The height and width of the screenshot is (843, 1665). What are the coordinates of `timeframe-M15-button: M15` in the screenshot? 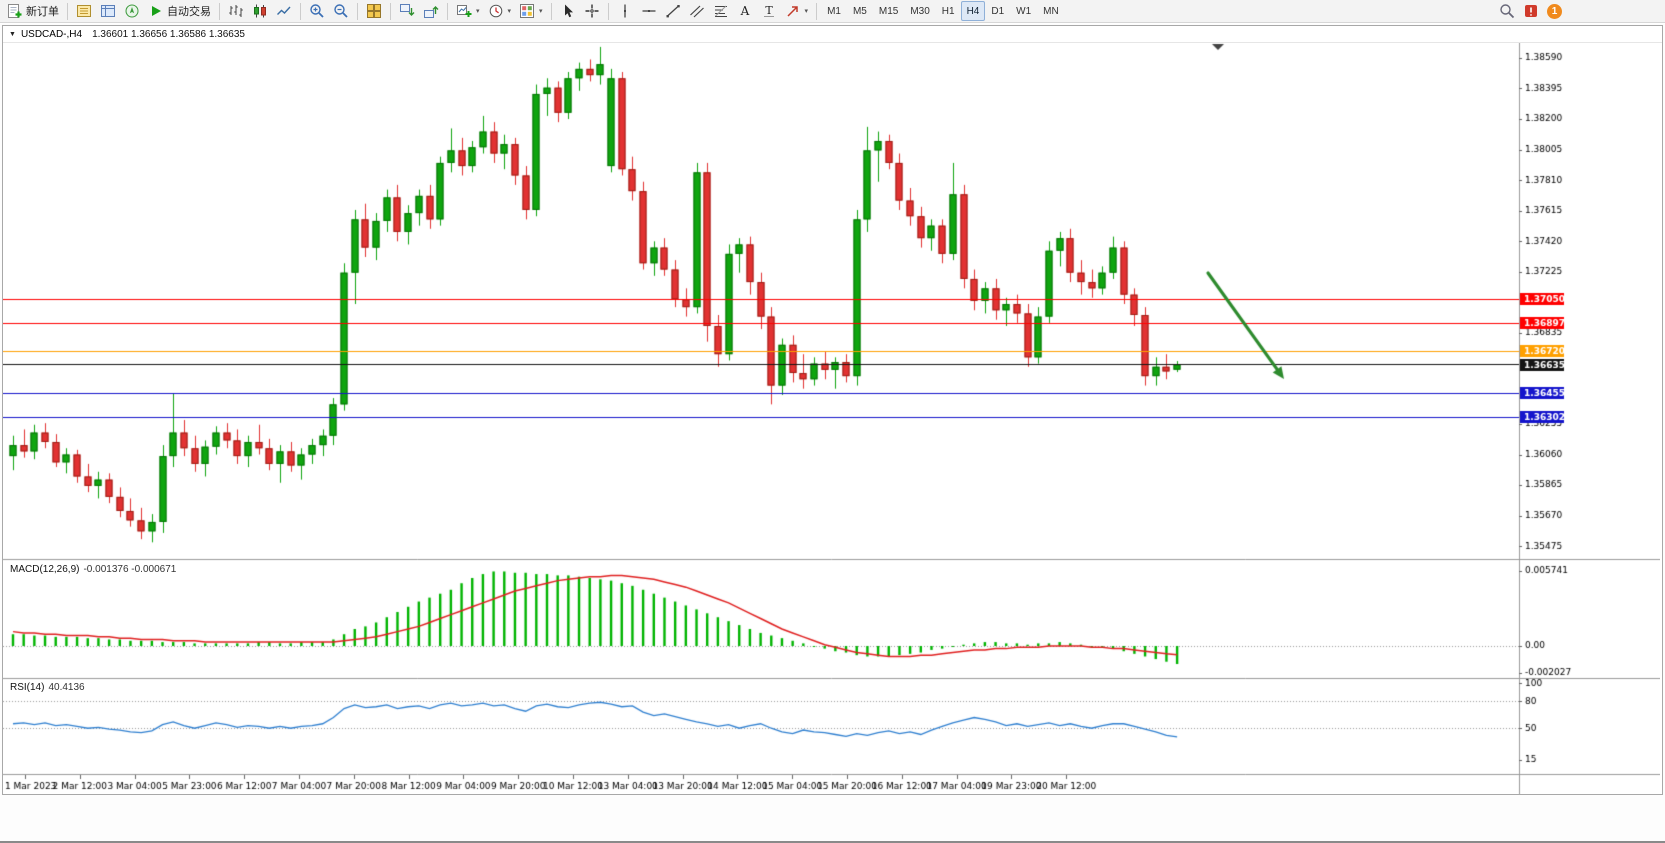 It's located at (888, 11).